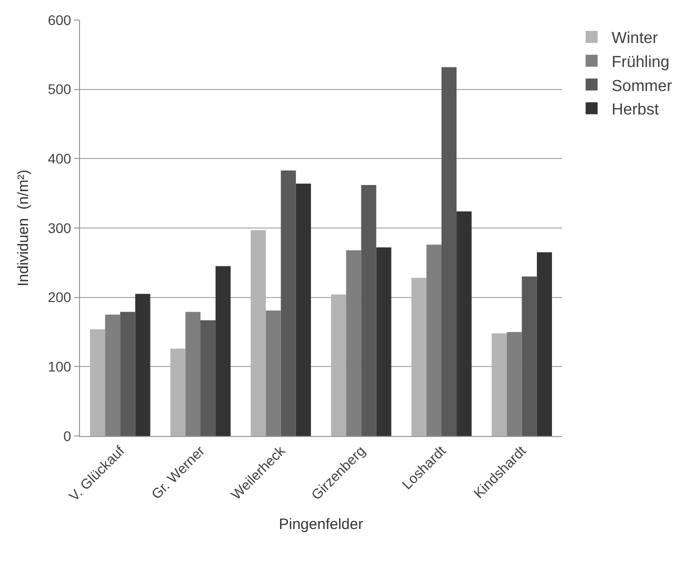  What do you see at coordinates (321, 525) in the screenshot?
I see `x-axis-title: Pingenfelder` at bounding box center [321, 525].